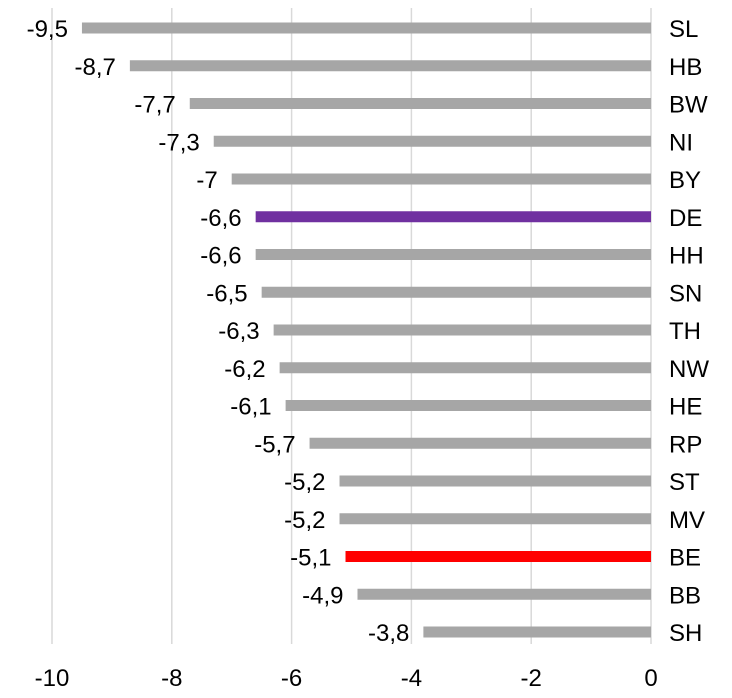 The width and height of the screenshot is (732, 698). What do you see at coordinates (685, 558) in the screenshot?
I see `category-label-be: BE` at bounding box center [685, 558].